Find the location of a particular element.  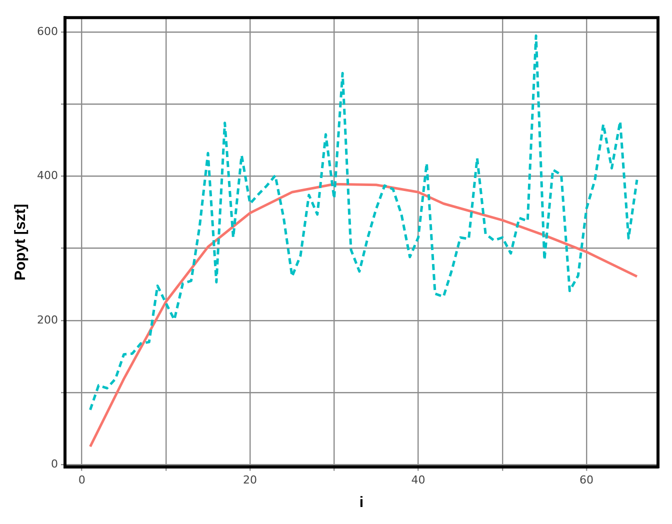

y-tick-label: 400 is located at coordinates (47, 175).